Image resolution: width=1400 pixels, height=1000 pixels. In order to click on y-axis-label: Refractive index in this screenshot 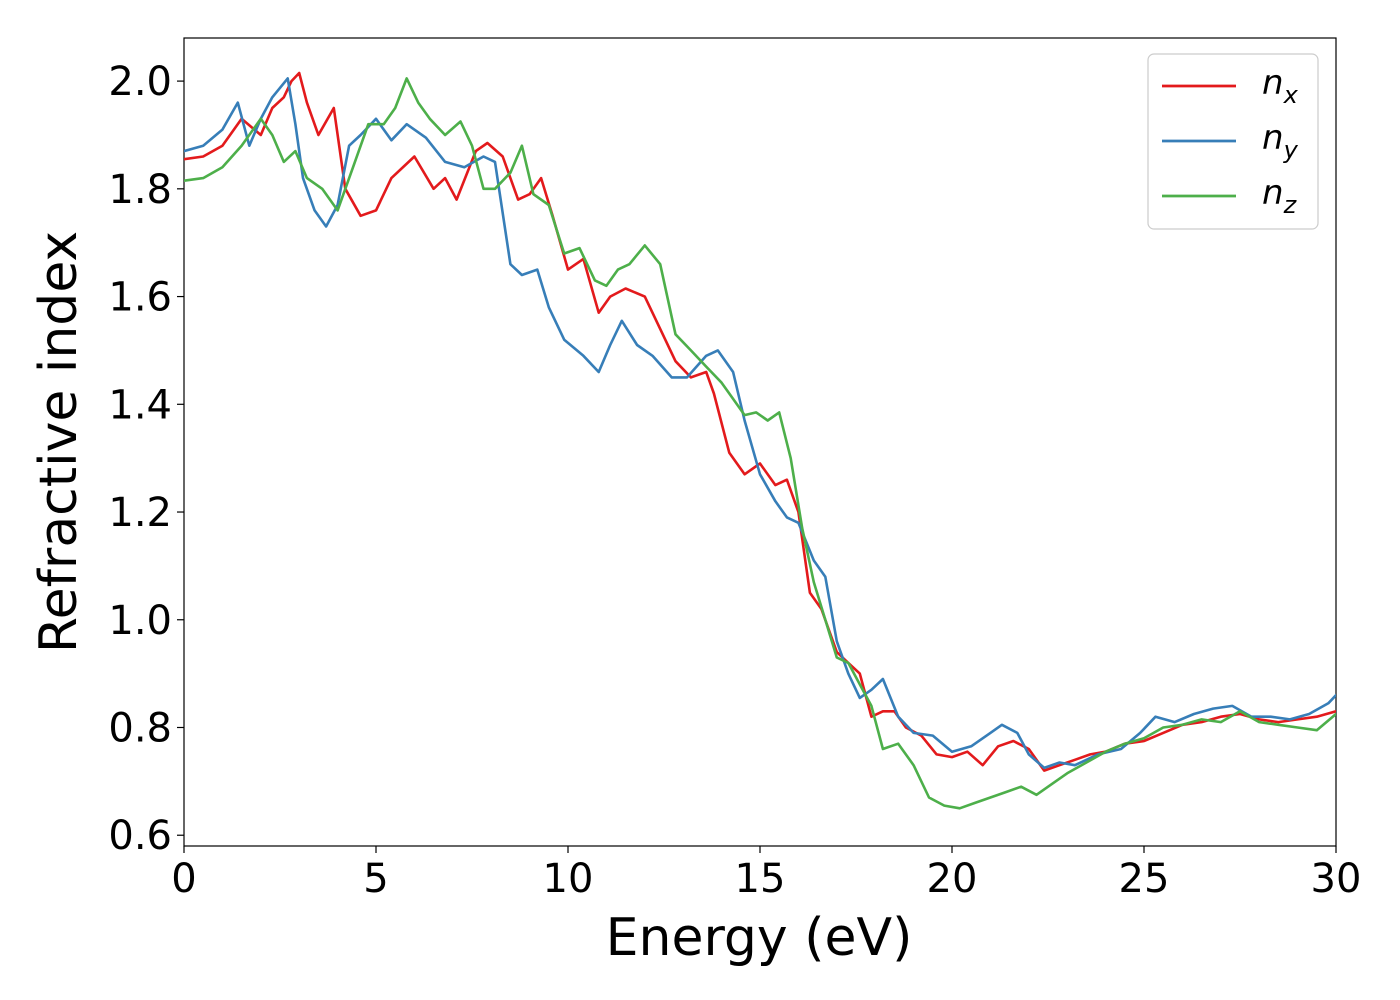, I will do `click(59, 442)`.